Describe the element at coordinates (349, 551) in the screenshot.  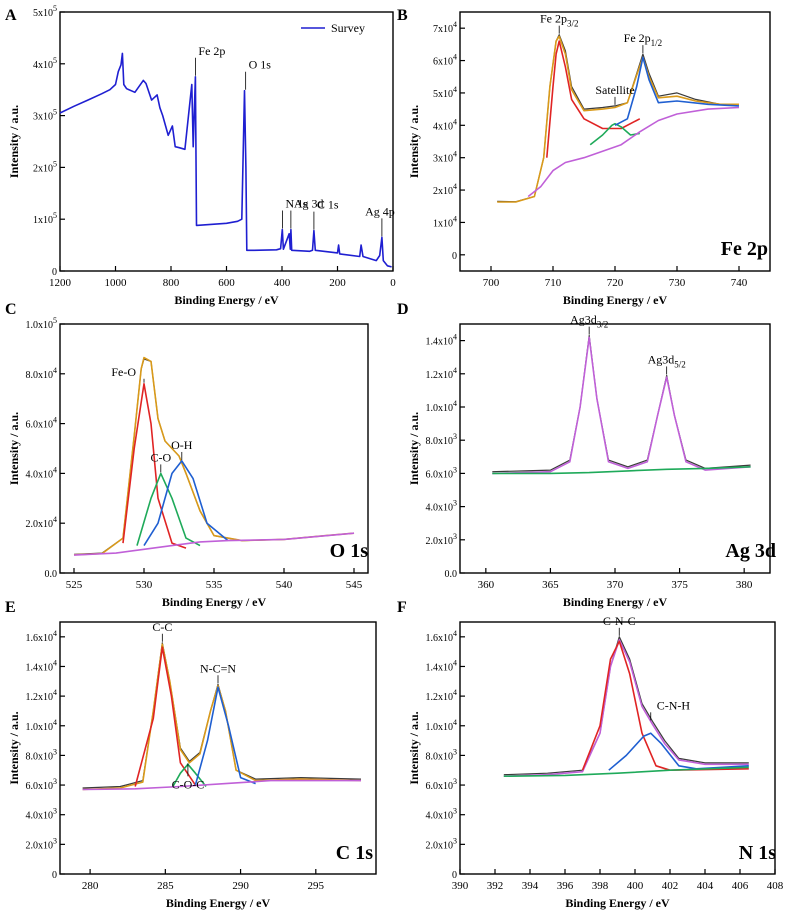
I see `region-label: O 1s` at that location.